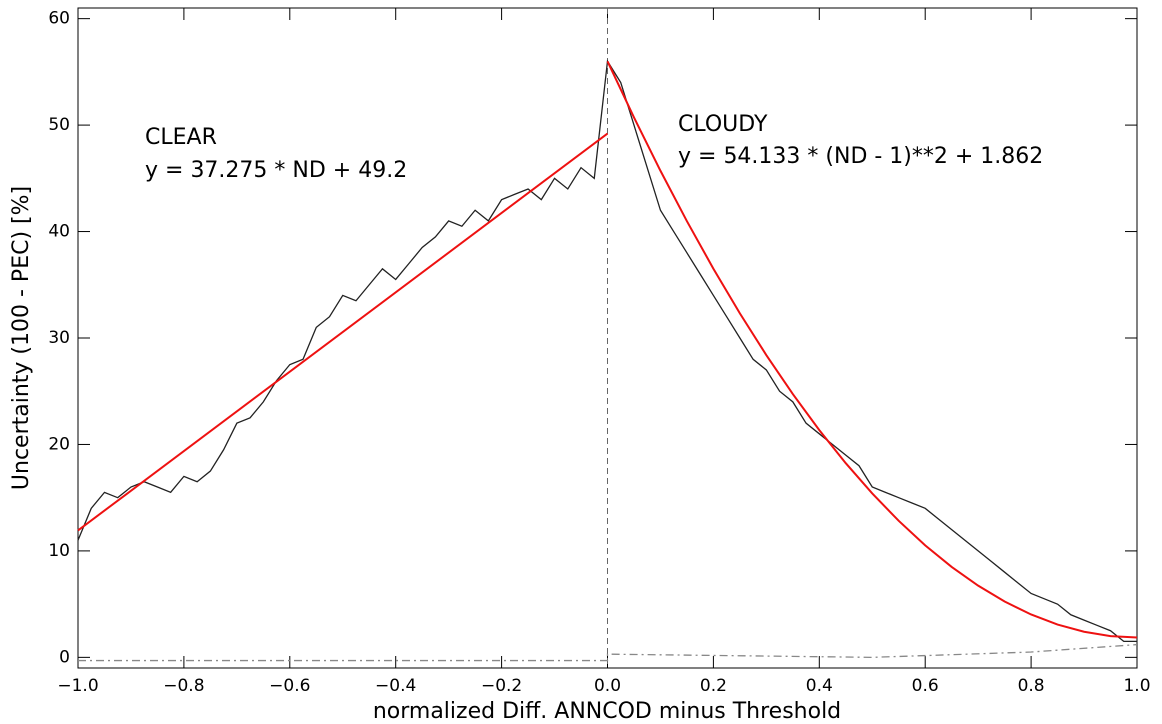 This screenshot has width=1162, height=724. Describe the element at coordinates (64, 657) in the screenshot. I see `y-tick-label: 0` at that location.